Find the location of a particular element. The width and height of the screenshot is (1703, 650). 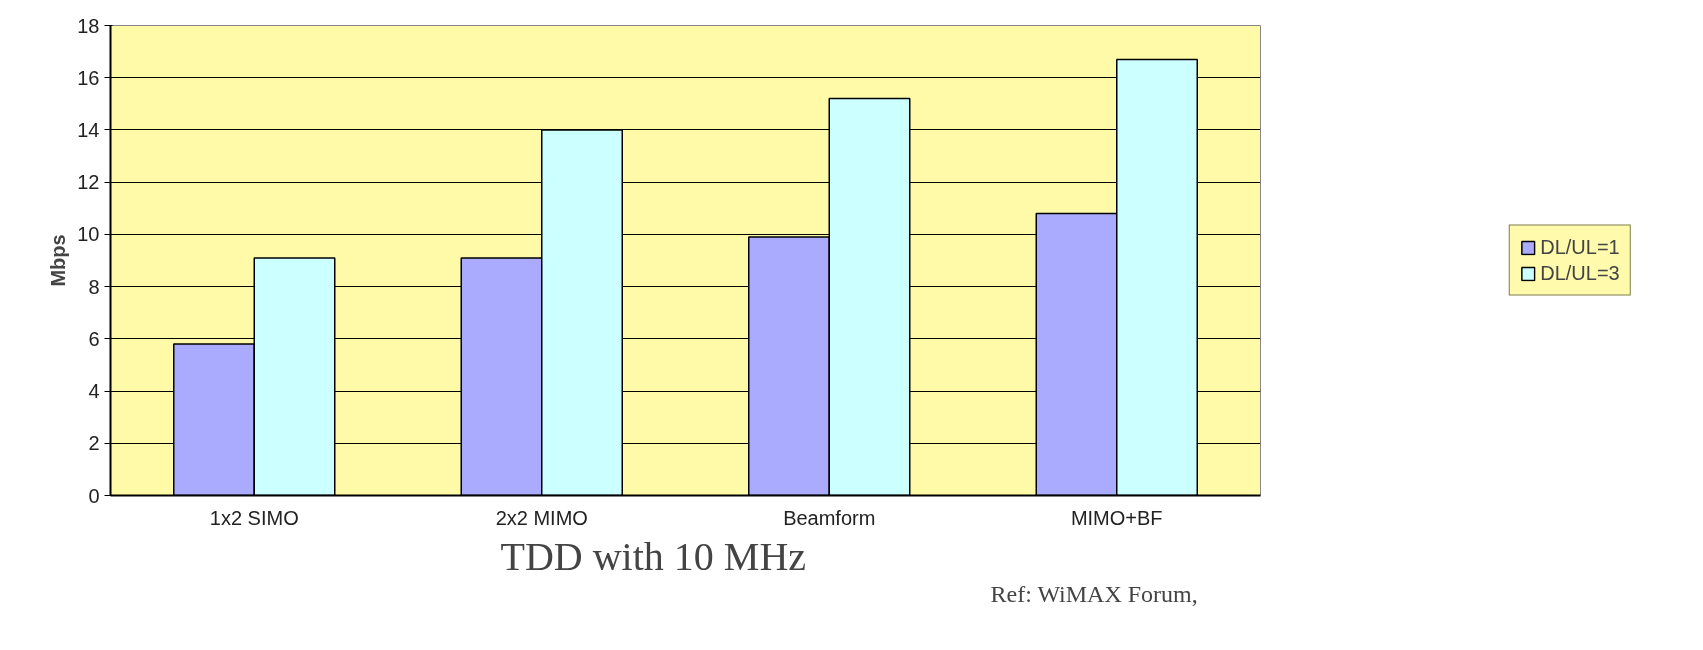

text: Ref: WiMAX Forum, is located at coordinates (1094, 593).